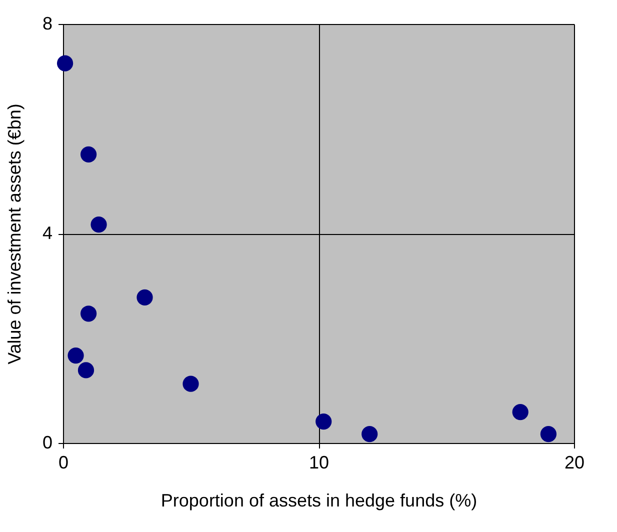  Describe the element at coordinates (319, 462) in the screenshot. I see `x-tick-label: 10` at that location.